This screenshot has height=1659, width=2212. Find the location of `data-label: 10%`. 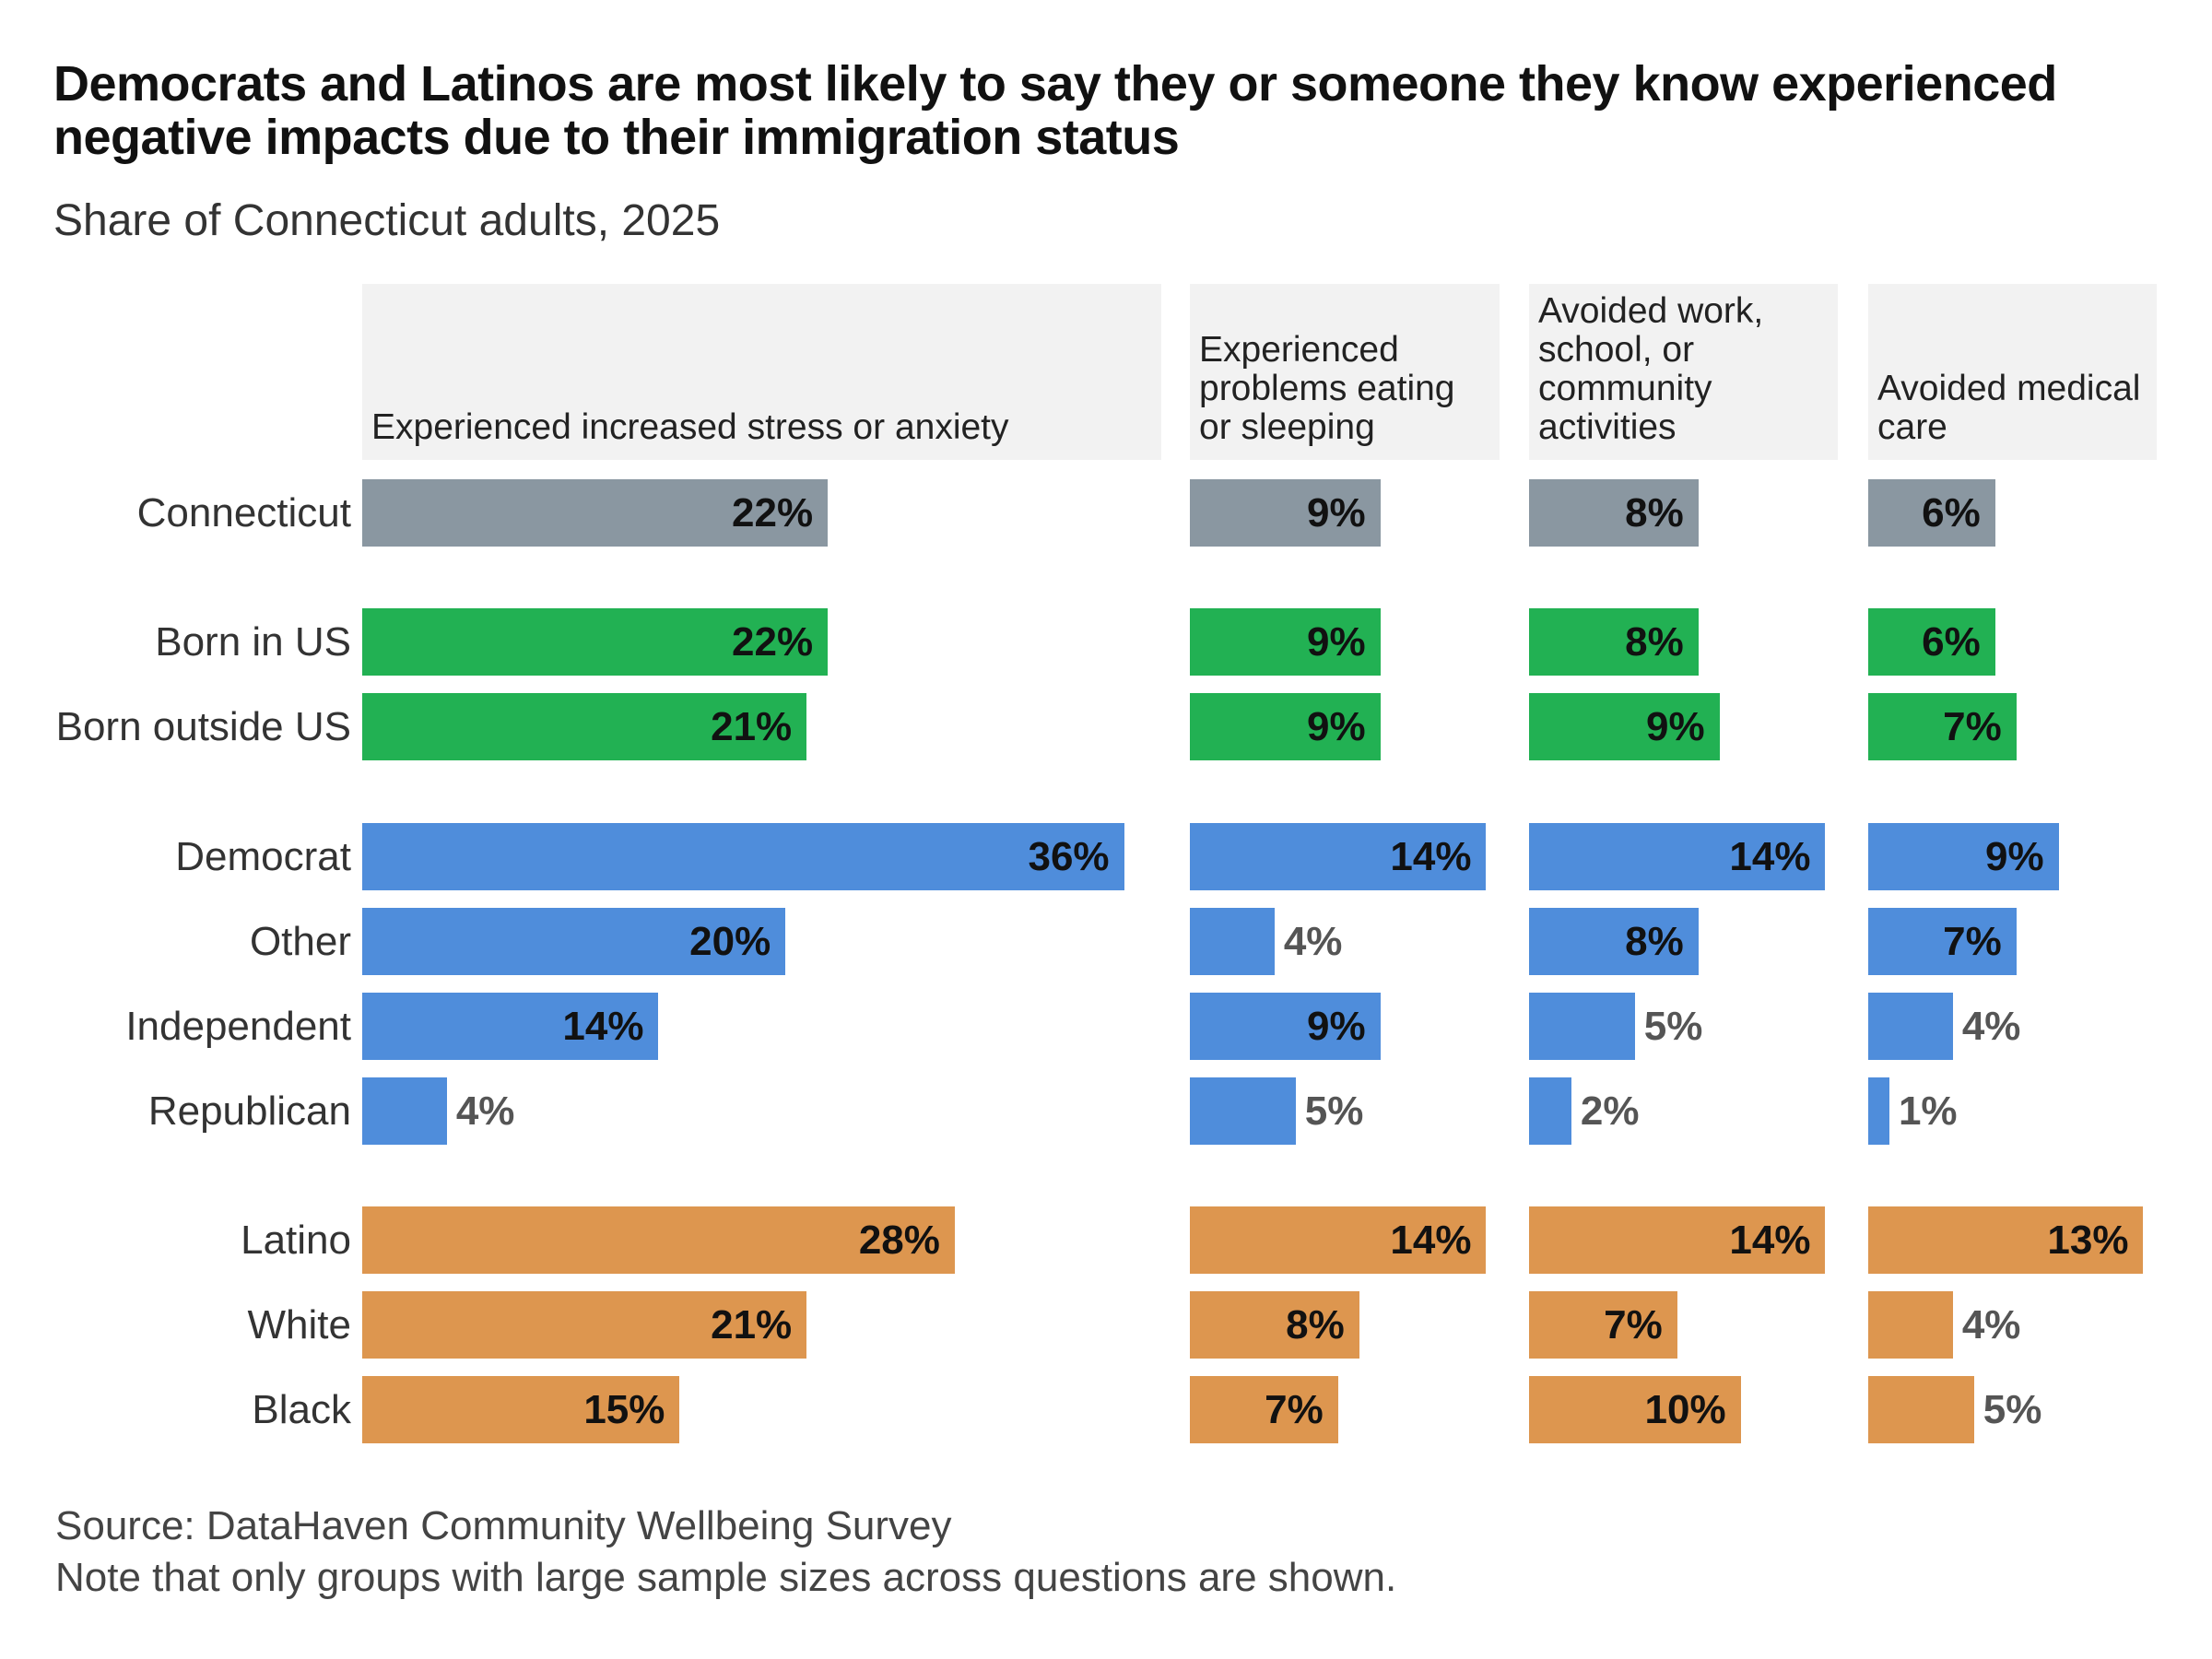

data-label: 10% is located at coordinates (1685, 1409).